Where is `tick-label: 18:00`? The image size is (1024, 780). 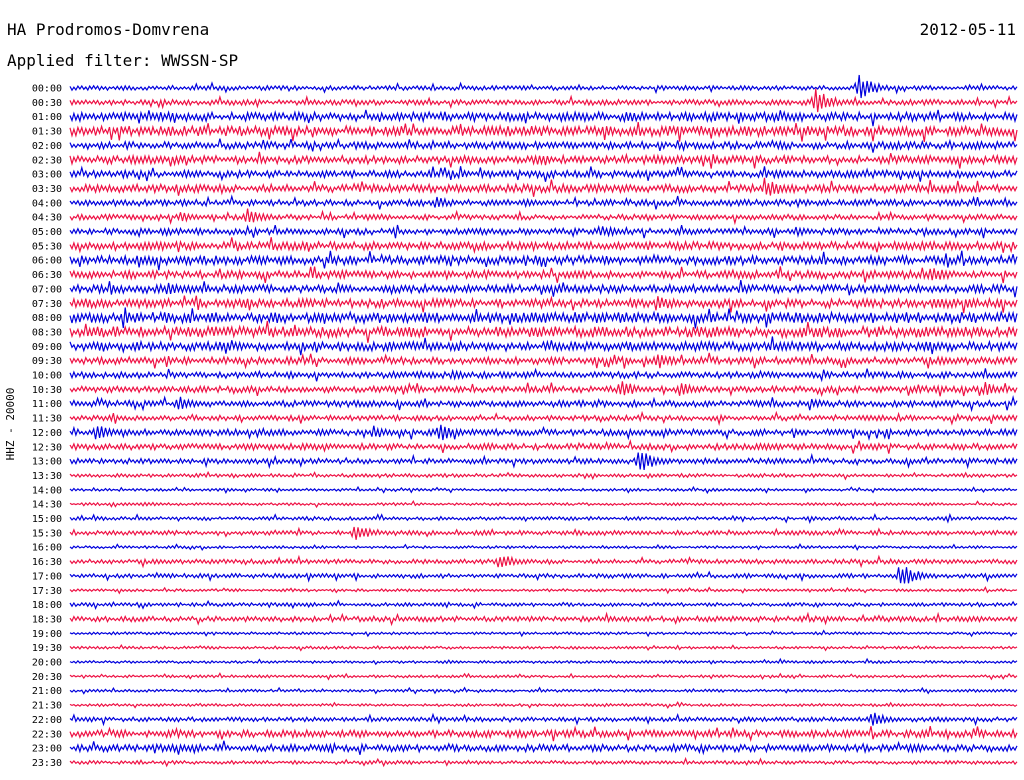 tick-label: 18:00 is located at coordinates (47, 605).